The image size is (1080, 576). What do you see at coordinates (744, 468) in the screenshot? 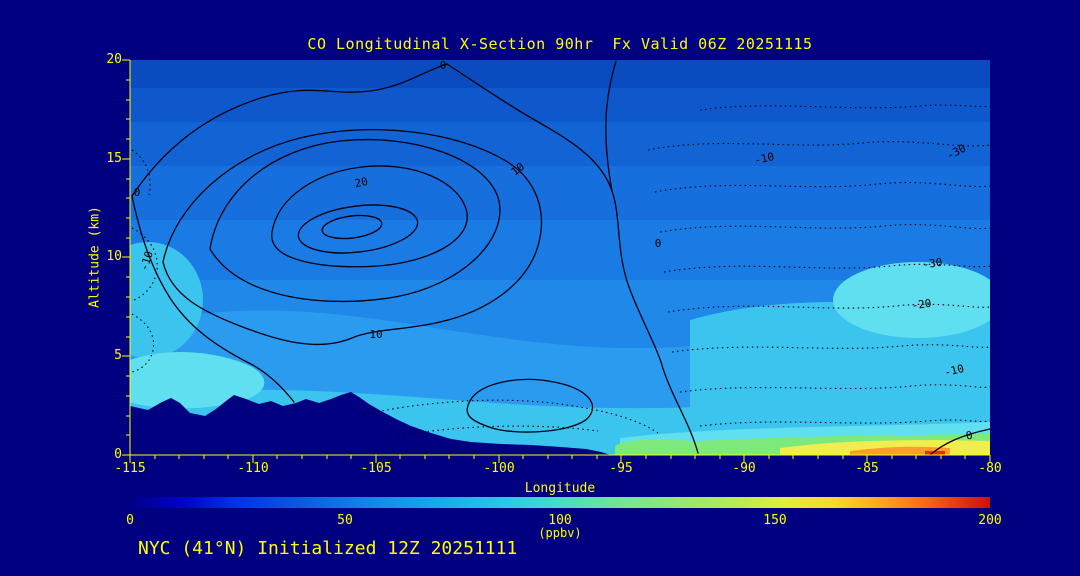
I see `x-tick--90: -90` at bounding box center [744, 468].